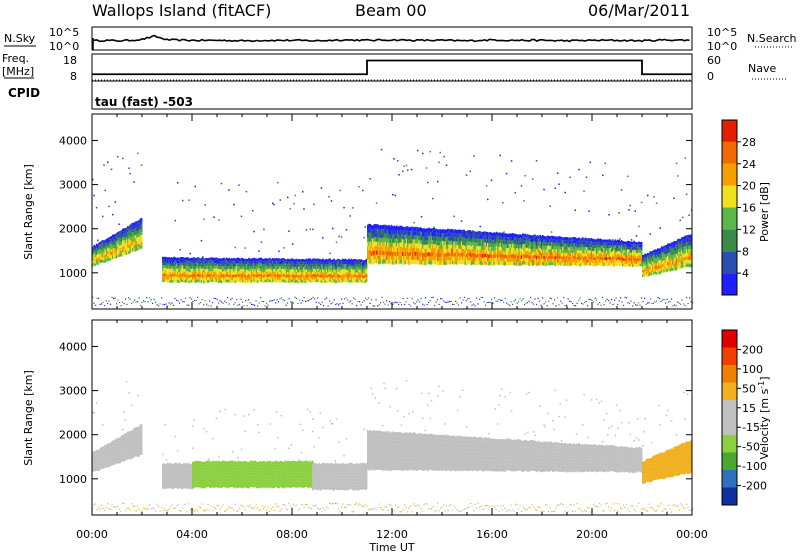 The image size is (800, 558). Describe the element at coordinates (15, 58) in the screenshot. I see `freq-label-1: Freq.` at that location.